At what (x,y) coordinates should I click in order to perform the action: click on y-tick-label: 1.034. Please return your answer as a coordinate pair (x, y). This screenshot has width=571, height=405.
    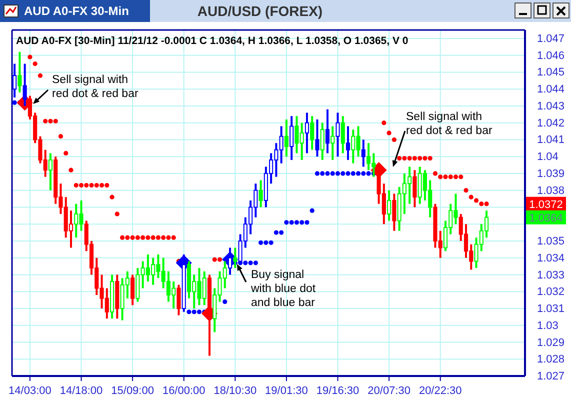
    Looking at the image, I should click on (551, 258).